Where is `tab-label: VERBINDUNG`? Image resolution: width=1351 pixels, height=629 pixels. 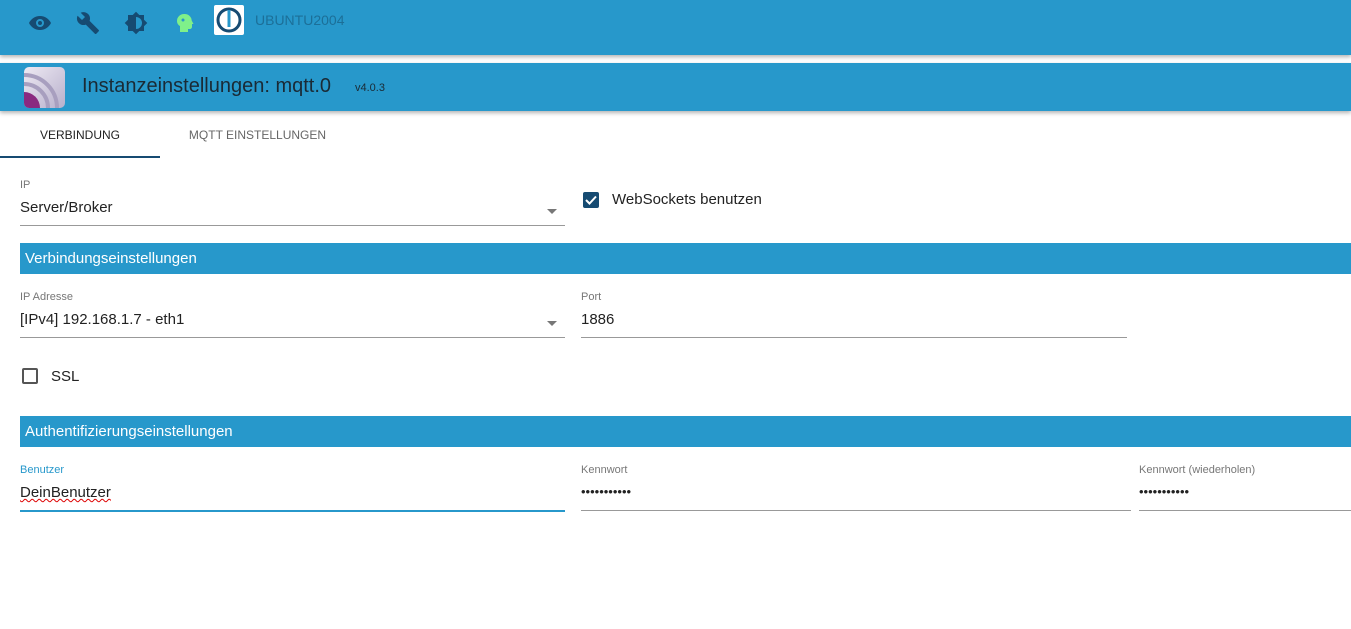
tab-label: VERBINDUNG is located at coordinates (79, 135).